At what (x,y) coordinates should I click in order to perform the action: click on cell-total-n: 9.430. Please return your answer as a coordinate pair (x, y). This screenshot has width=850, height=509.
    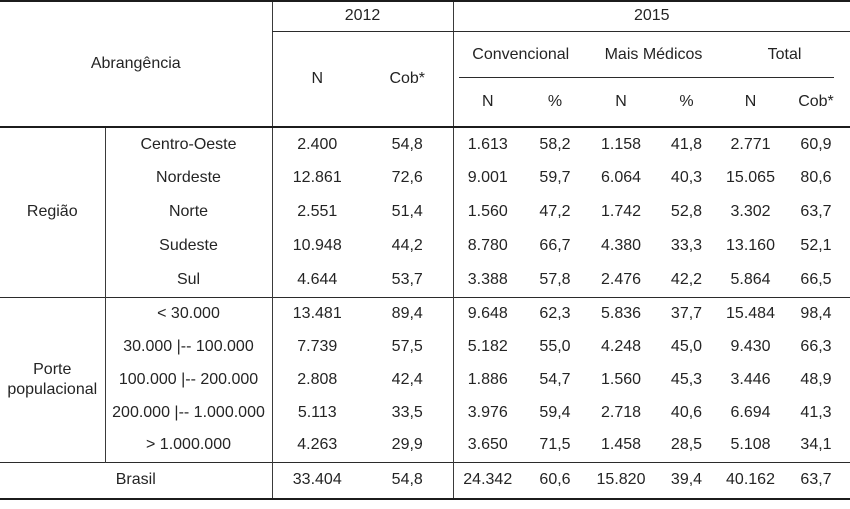
    Looking at the image, I should click on (750, 346).